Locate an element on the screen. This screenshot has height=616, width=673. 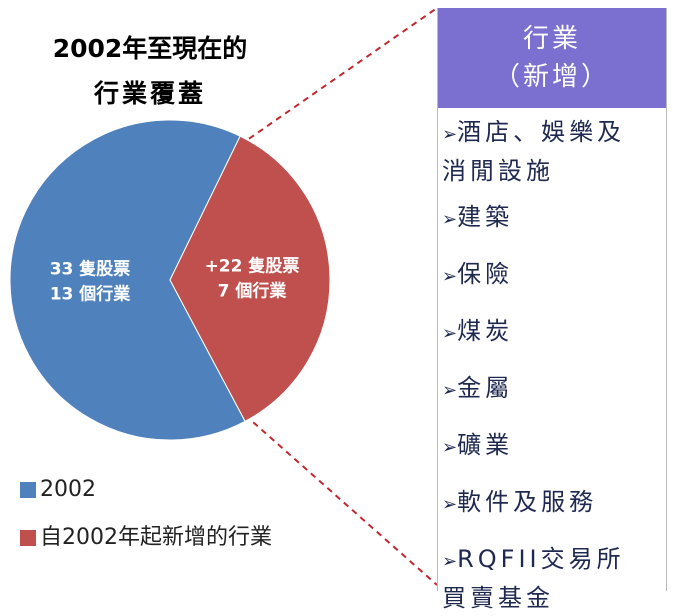
chart-title: 2002年至現在的 is located at coordinates (150, 48).